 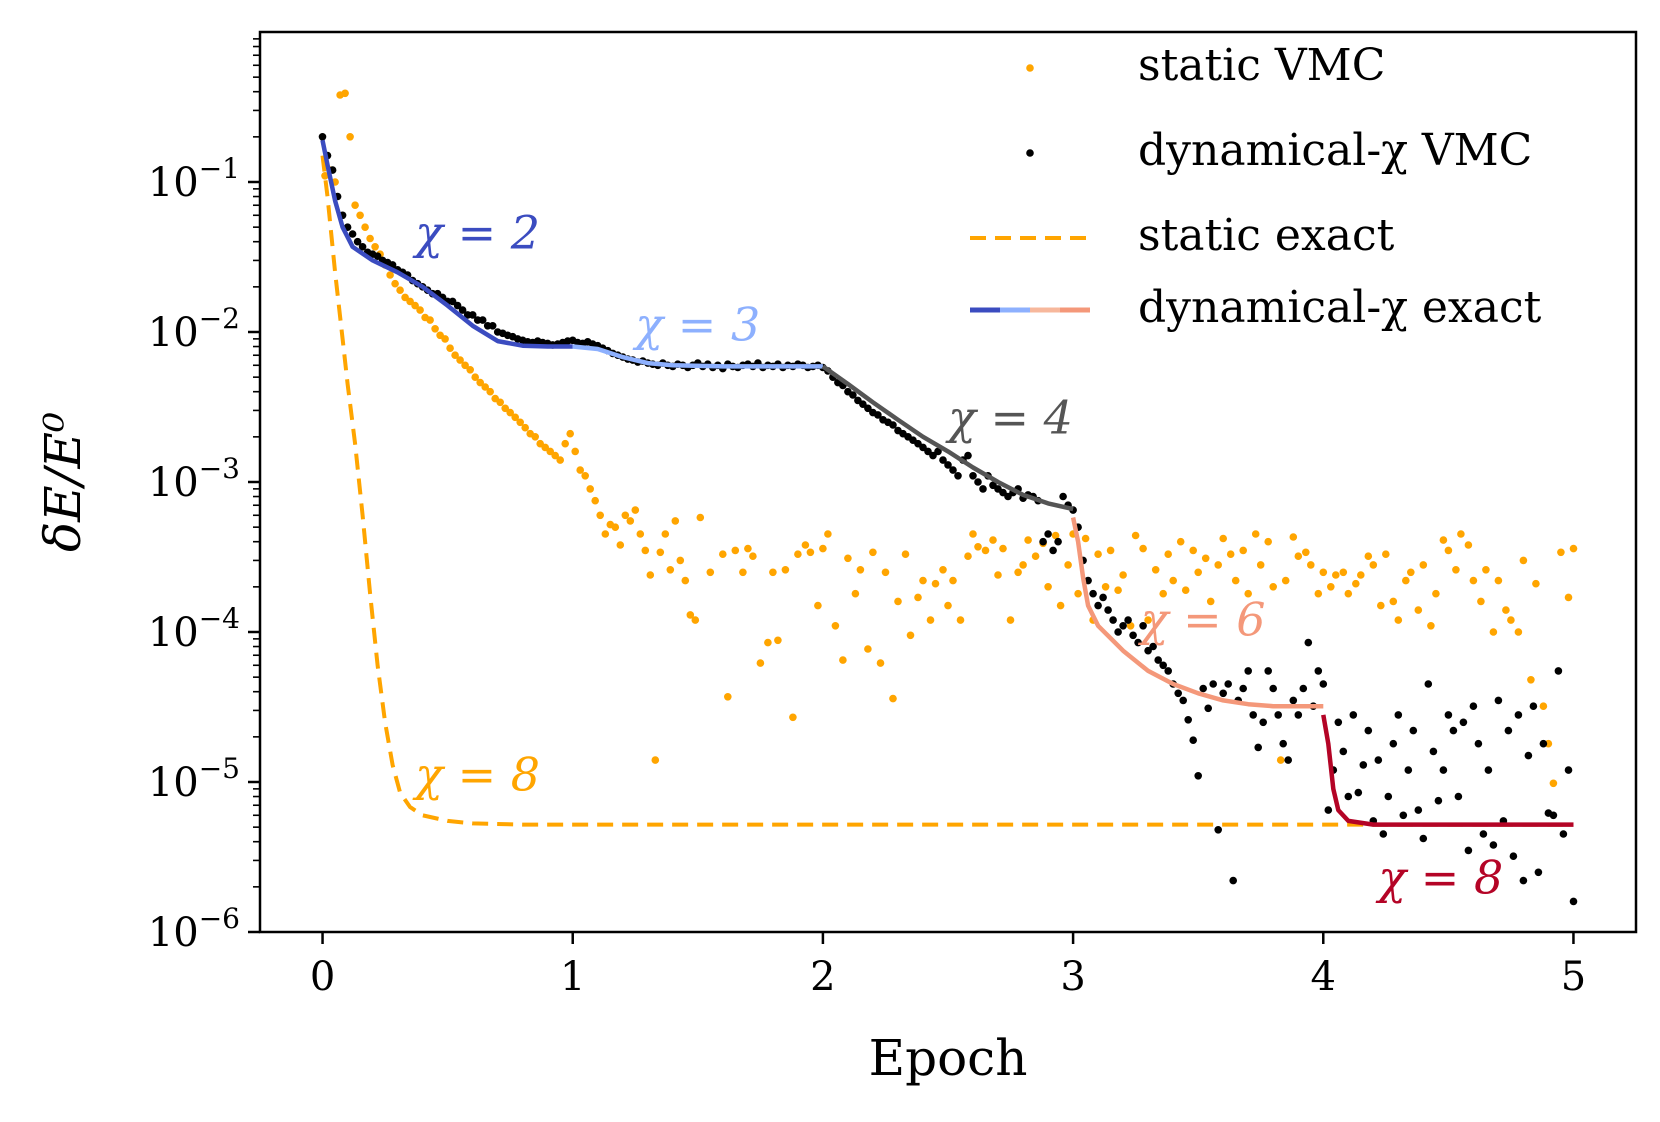 I want to click on y-tick-label: 10−4, so click(x=194, y=629).